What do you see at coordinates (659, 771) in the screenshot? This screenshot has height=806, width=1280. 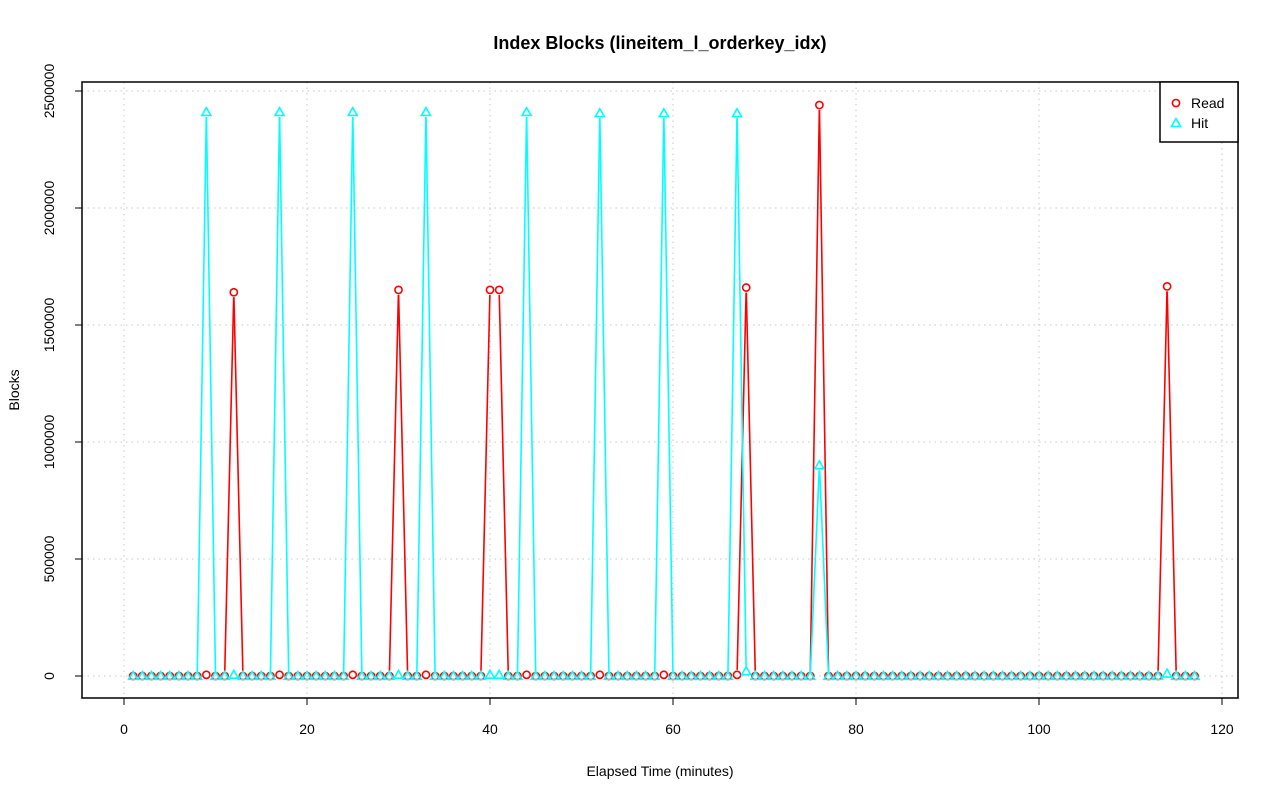 I see `x-axis-label: Elapsed Time (minutes)` at bounding box center [659, 771].